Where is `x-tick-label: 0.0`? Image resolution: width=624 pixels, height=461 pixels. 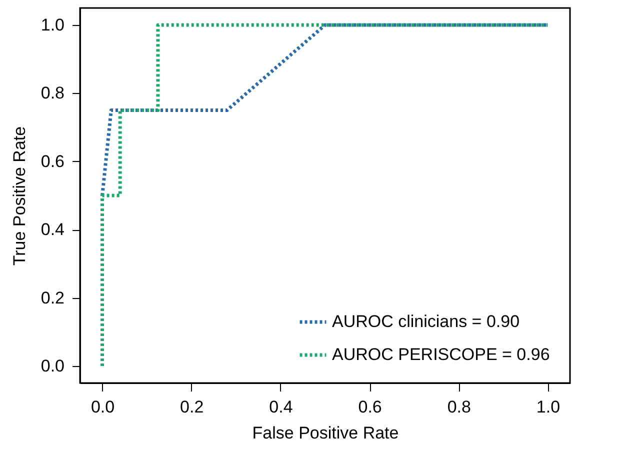
x-tick-label: 0.0 is located at coordinates (102, 407).